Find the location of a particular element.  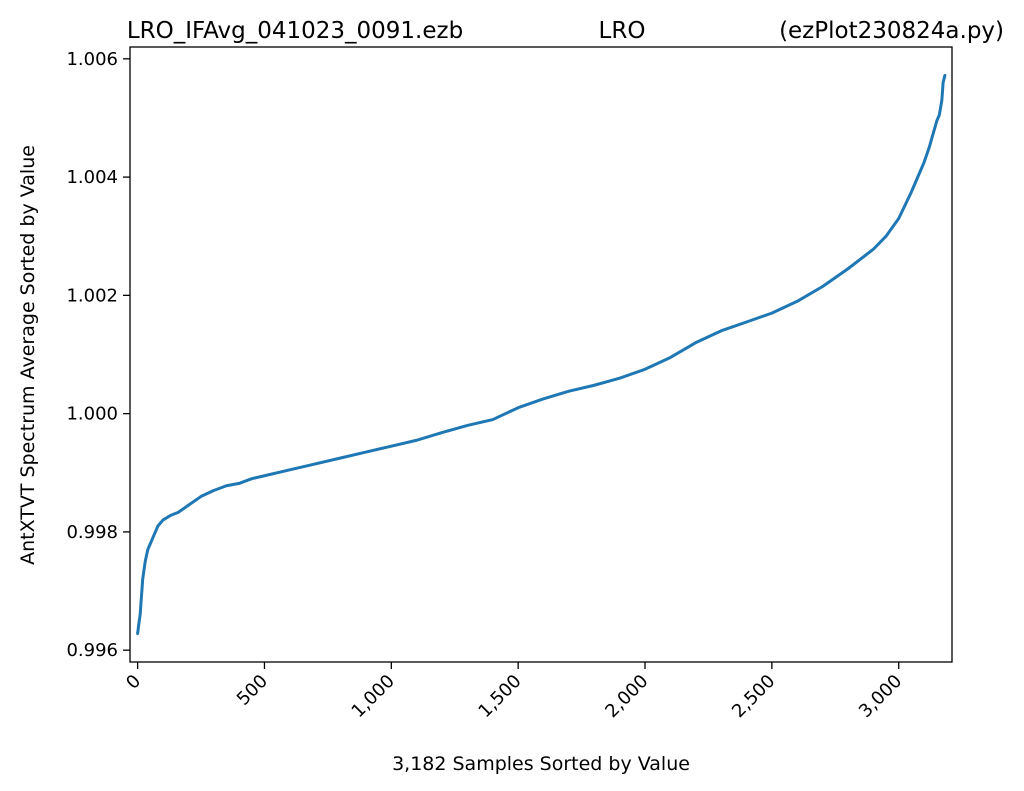

y-tick-label: 1.004 is located at coordinates (92, 177).